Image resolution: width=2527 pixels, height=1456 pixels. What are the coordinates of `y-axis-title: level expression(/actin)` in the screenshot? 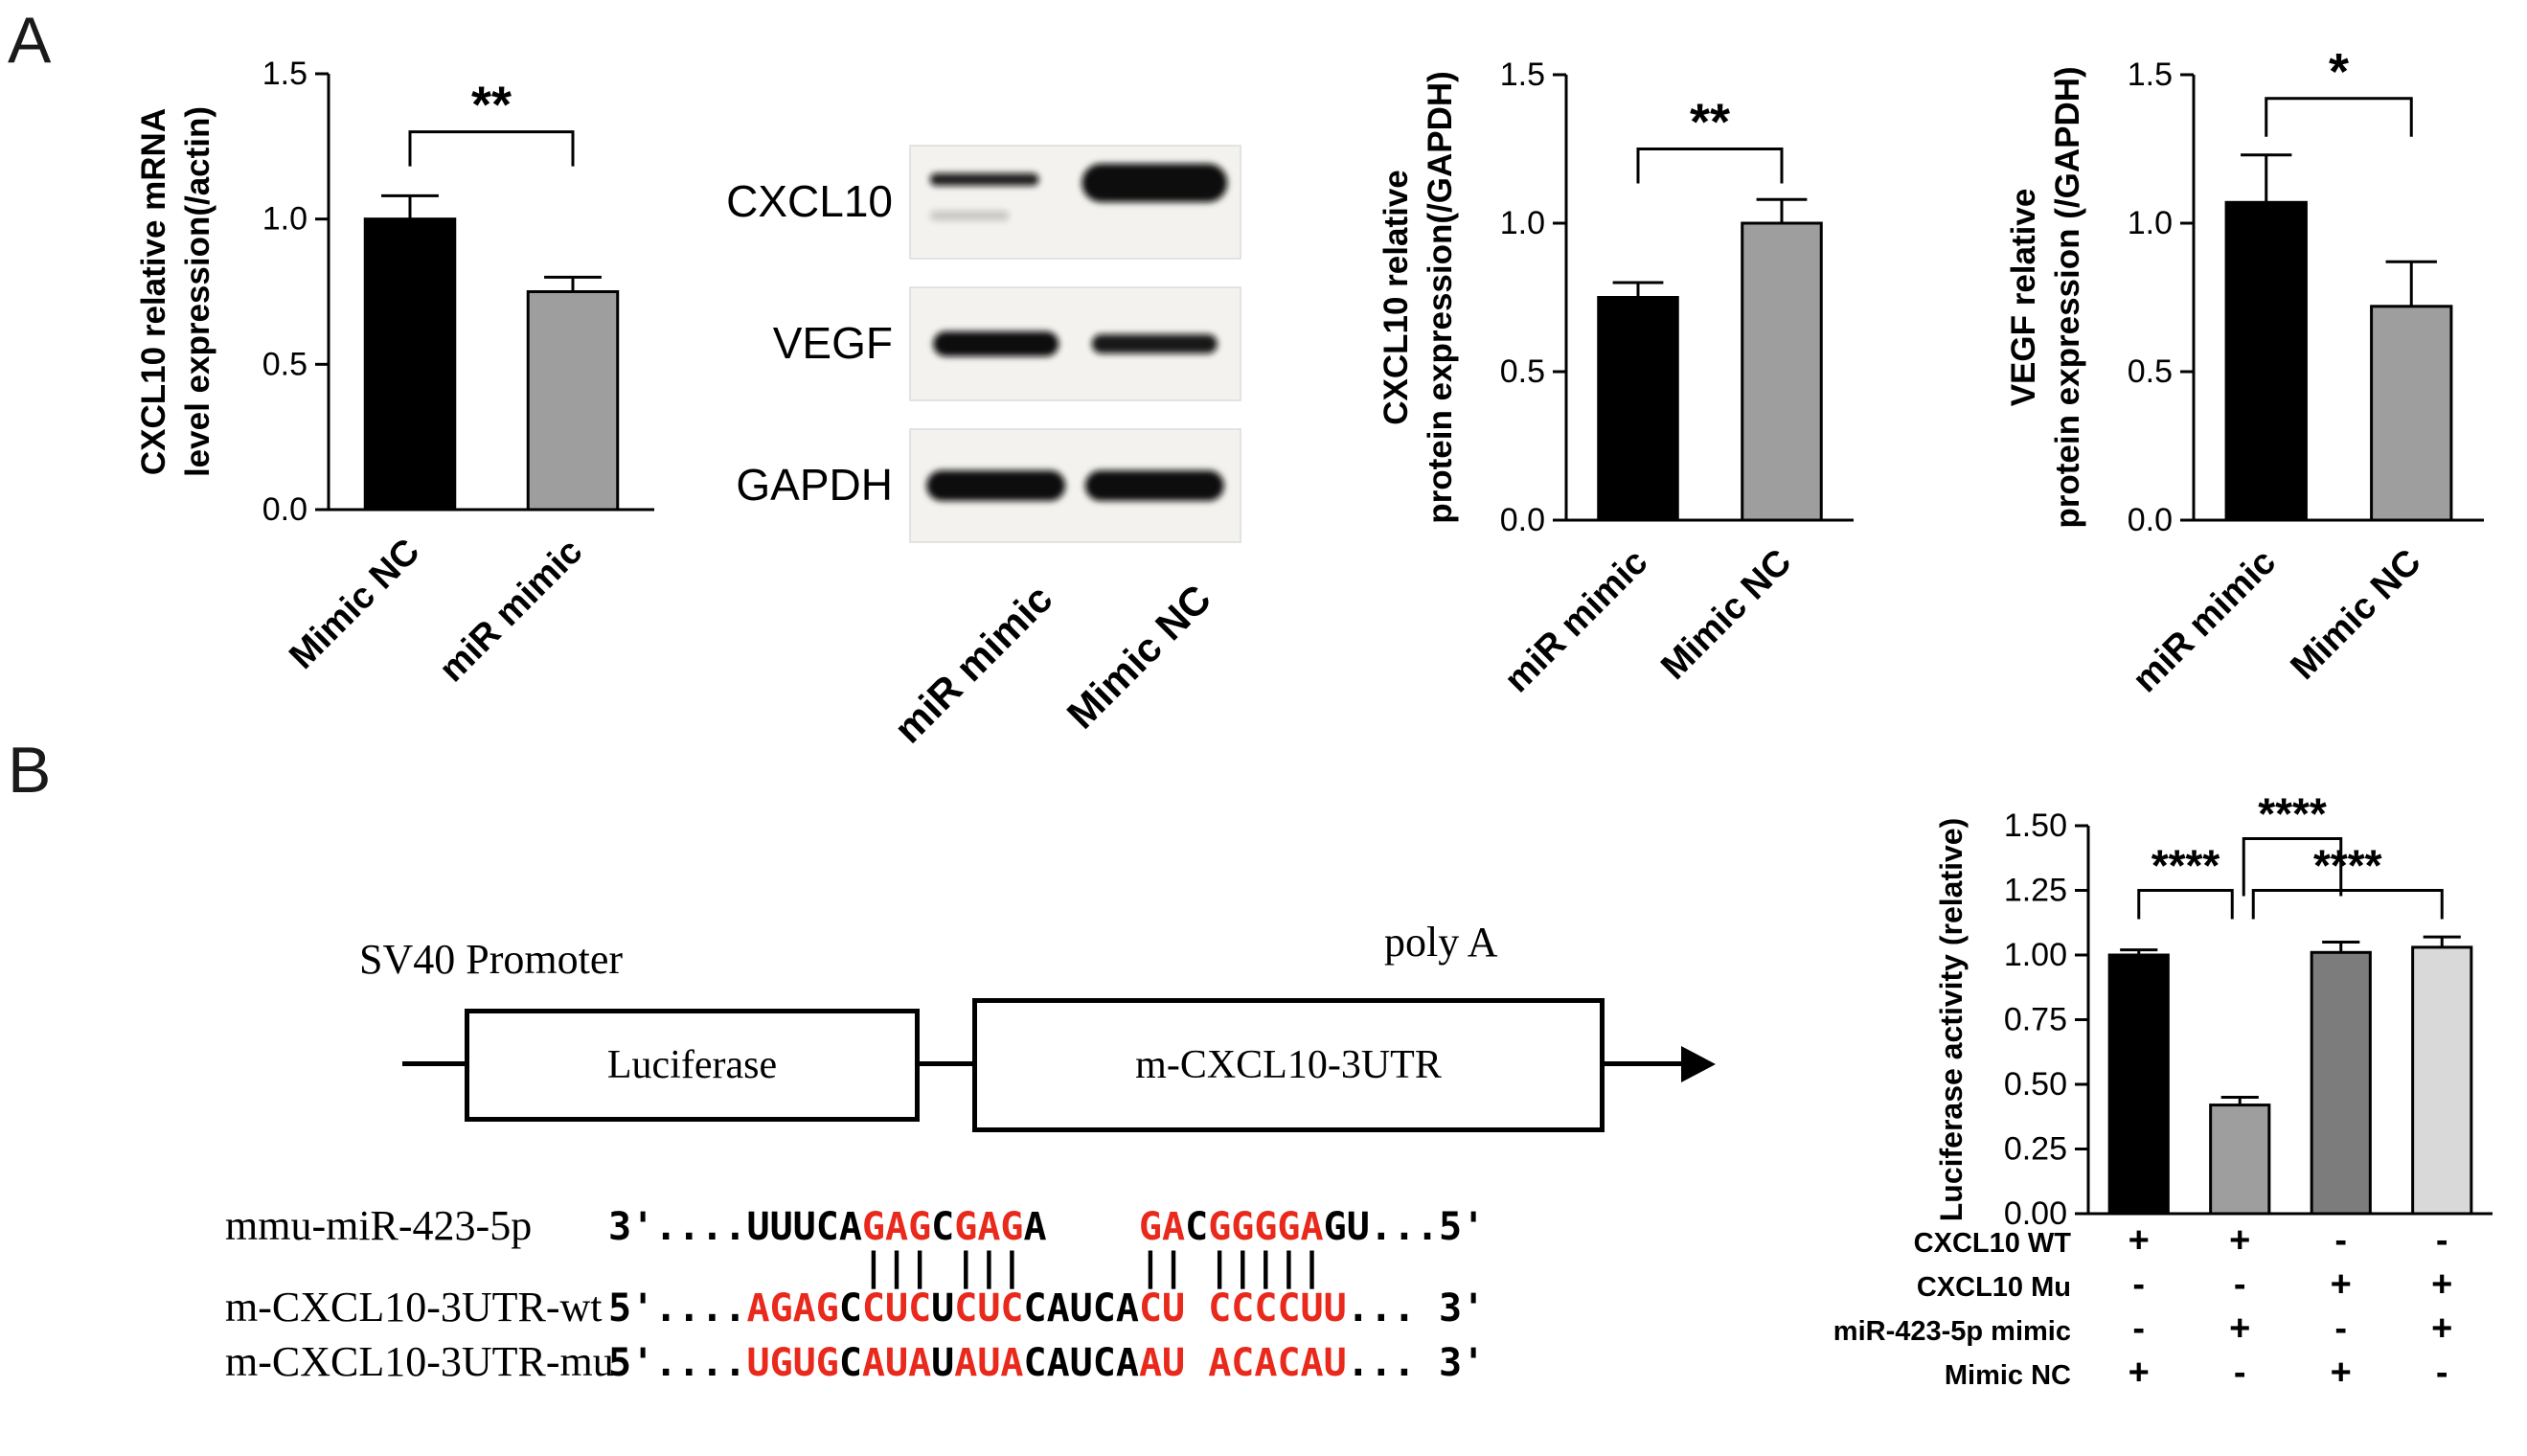 It's located at (198, 292).